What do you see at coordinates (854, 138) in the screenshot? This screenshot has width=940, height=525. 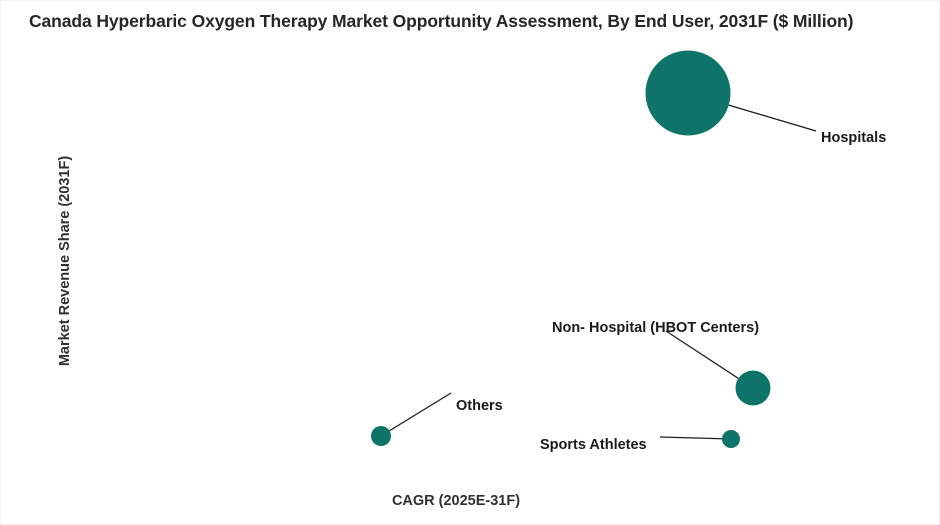 I see `bubble-label: Hospitals` at bounding box center [854, 138].